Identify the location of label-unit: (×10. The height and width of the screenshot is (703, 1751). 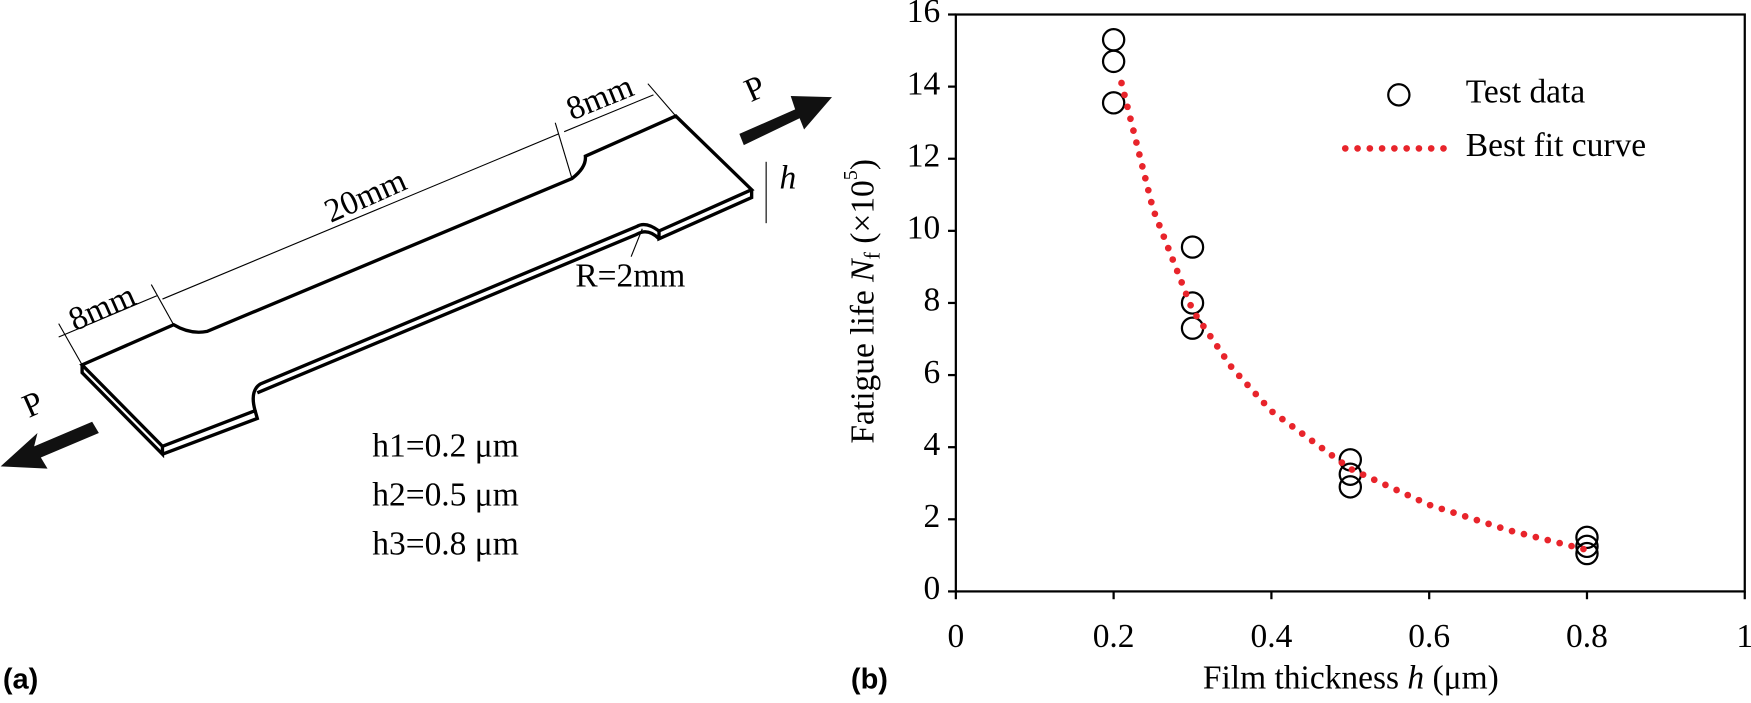
(862, 216).